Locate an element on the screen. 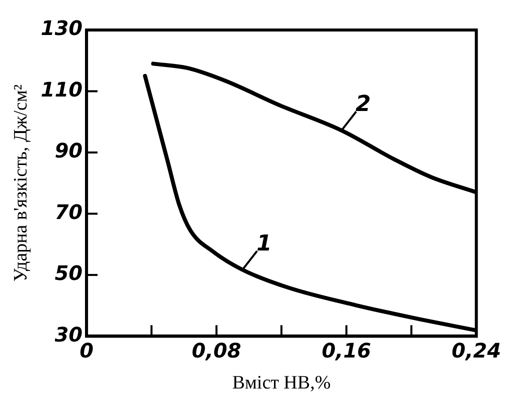 This screenshot has width=505, height=405. y-tick-label: 130 is located at coordinates (61, 28).